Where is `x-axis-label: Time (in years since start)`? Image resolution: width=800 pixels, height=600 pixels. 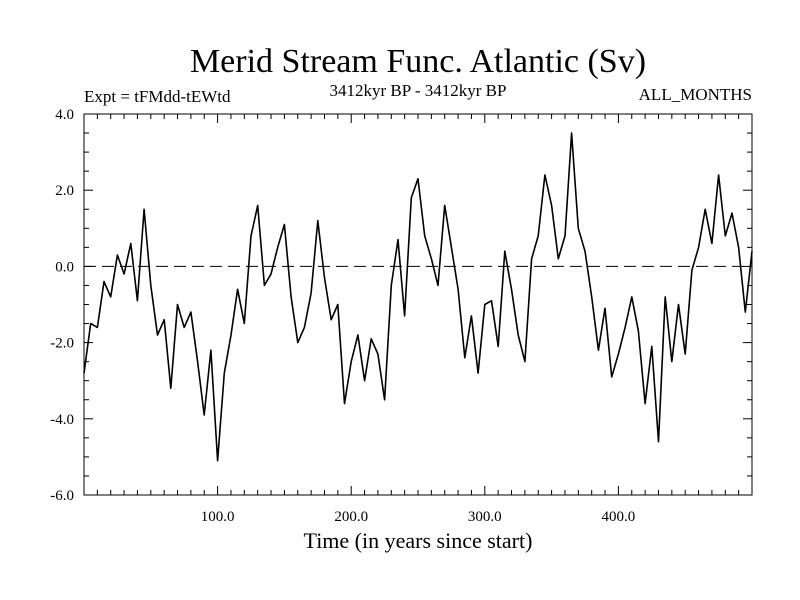 x-axis-label: Time (in years since start) is located at coordinates (418, 540).